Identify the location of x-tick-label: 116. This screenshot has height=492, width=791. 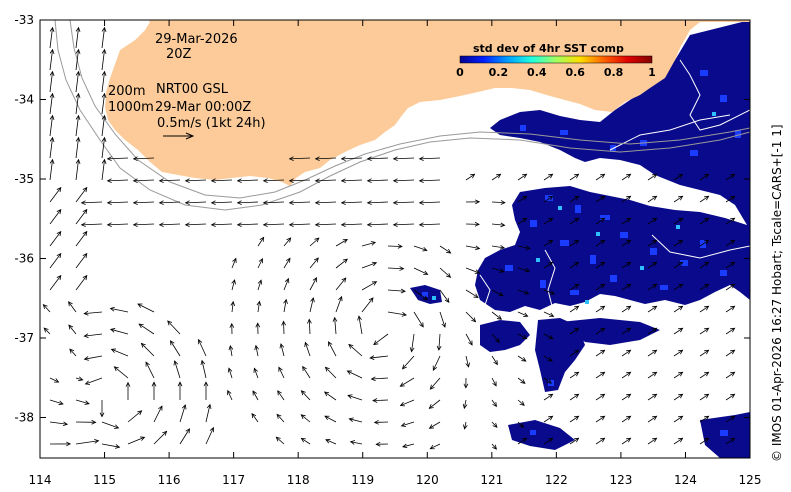
(169, 480).